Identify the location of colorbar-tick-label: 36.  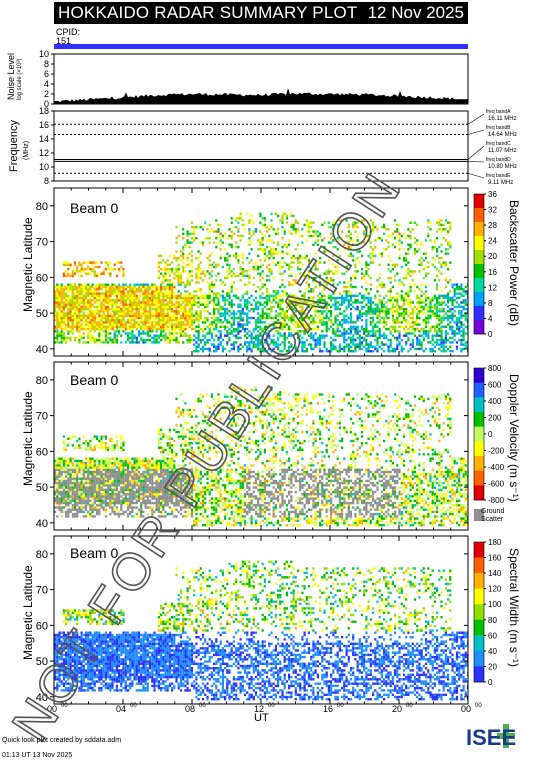
(492, 194).